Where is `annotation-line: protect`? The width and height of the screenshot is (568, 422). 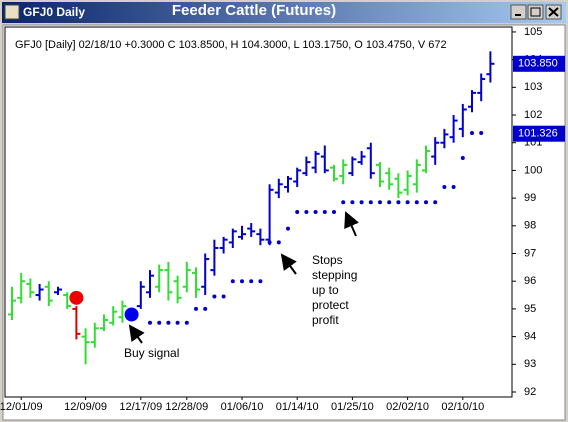
annotation-line: protect is located at coordinates (330, 305).